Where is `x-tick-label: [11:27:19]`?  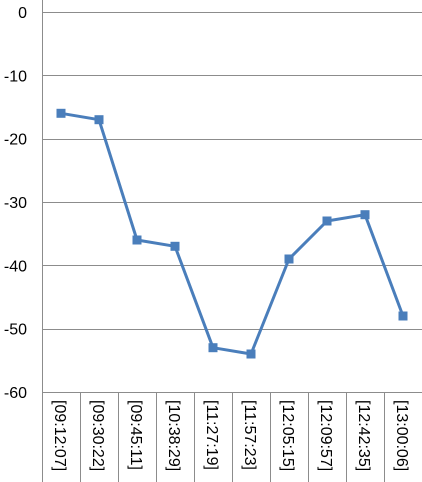
x-tick-label: [11:27:19] is located at coordinates (211, 435).